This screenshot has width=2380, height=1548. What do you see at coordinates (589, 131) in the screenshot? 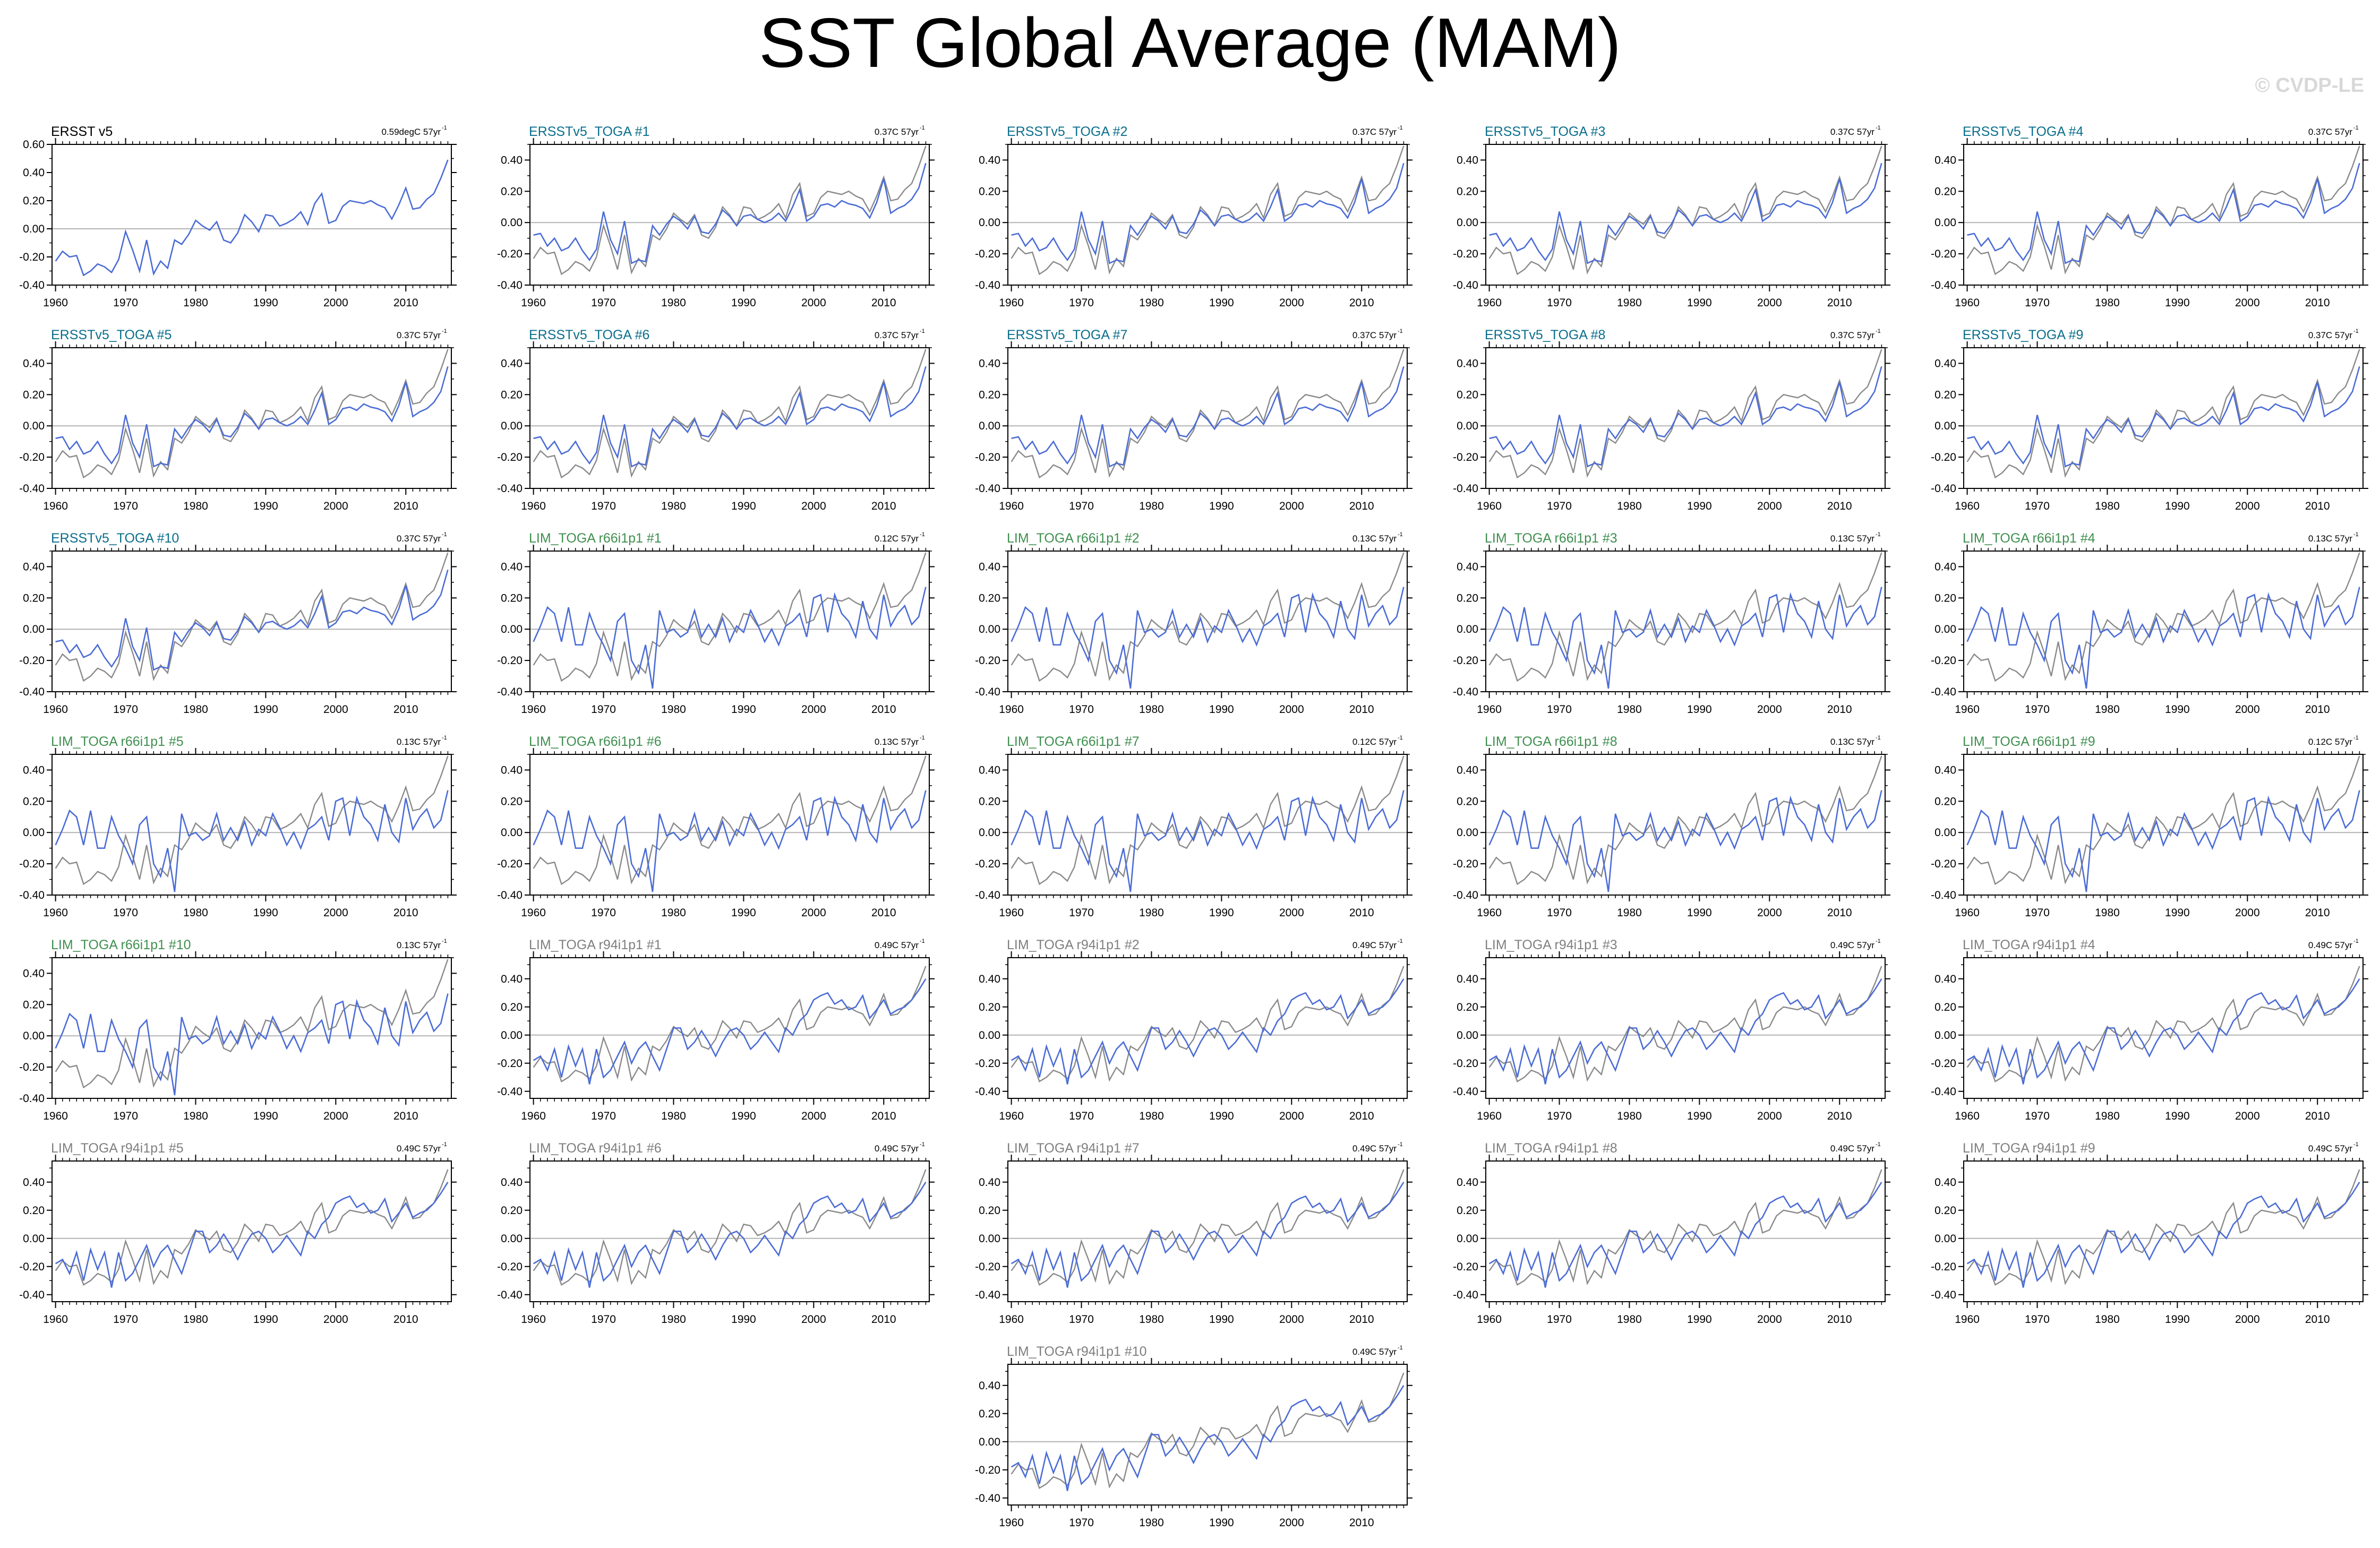
I see `panel-title: ERSSTv5_TOGA #1` at bounding box center [589, 131].